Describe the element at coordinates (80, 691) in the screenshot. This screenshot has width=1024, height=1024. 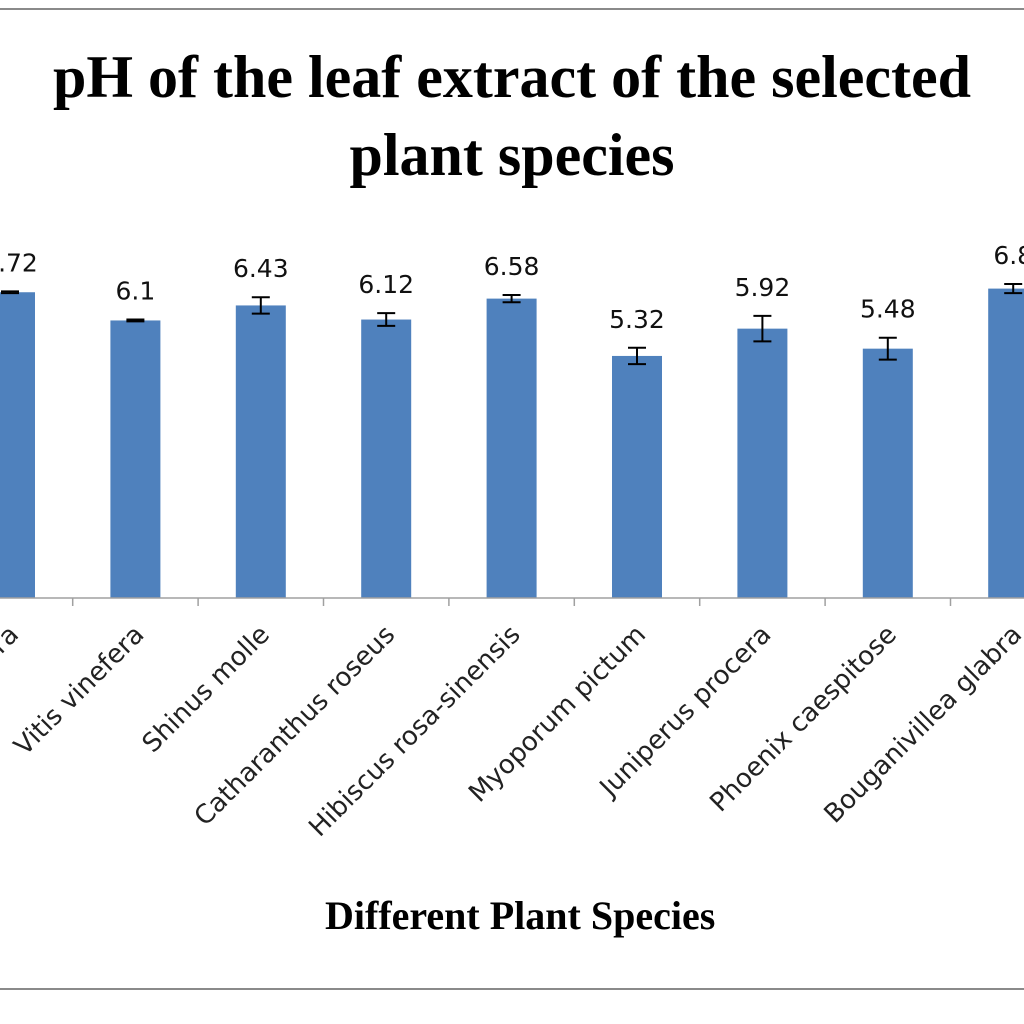
I see `x-tick-label: Vitis vinefera` at that location.